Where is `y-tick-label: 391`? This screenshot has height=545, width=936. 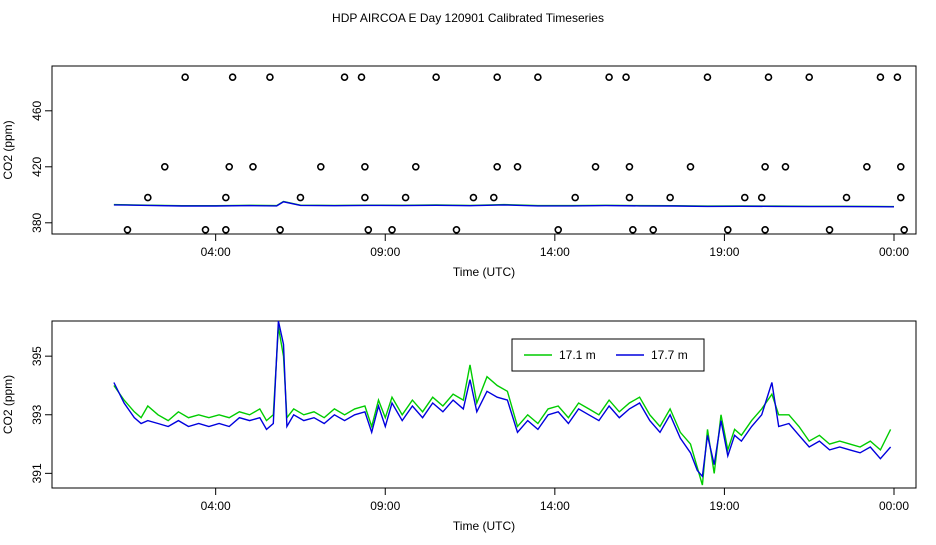
y-tick-label: 391 is located at coordinates (37, 473).